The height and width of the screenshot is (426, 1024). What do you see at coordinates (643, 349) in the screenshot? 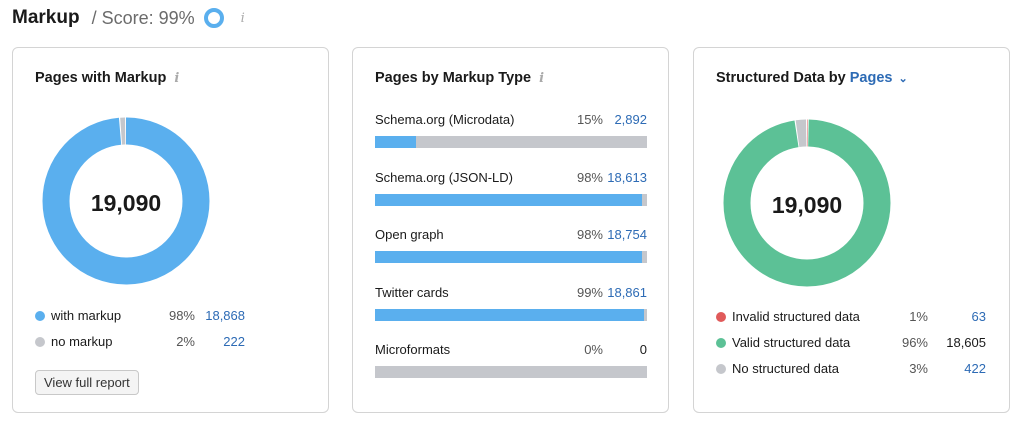
I see `row-value: 0` at bounding box center [643, 349].